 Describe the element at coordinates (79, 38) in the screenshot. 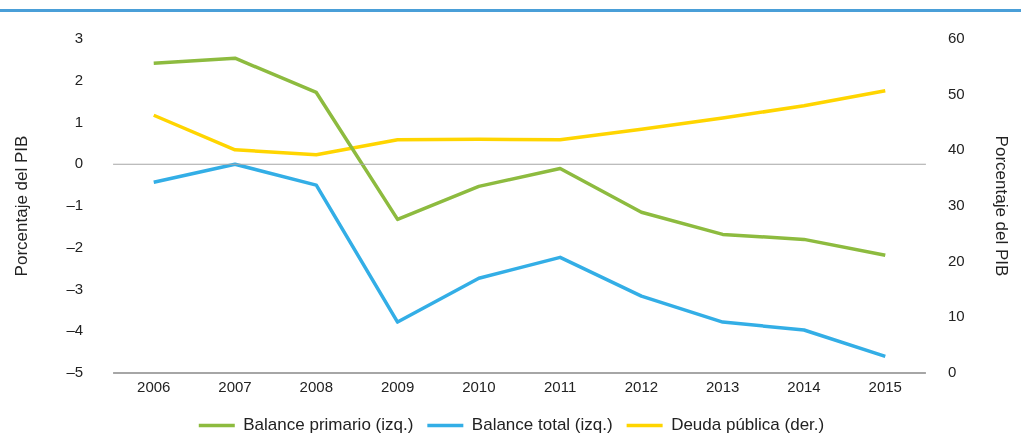

I see `y-tick-label: 3` at that location.